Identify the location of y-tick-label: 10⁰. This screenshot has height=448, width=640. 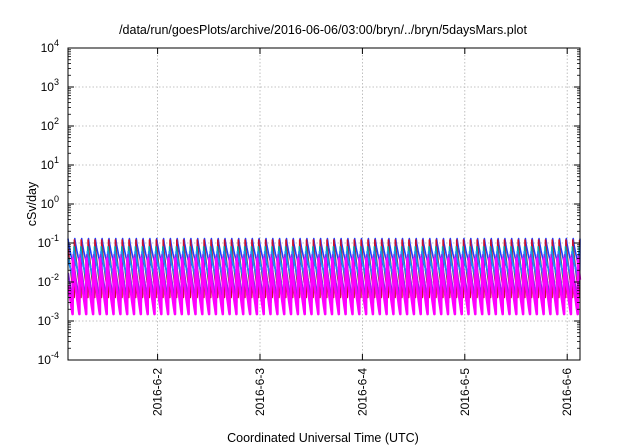
(50, 202).